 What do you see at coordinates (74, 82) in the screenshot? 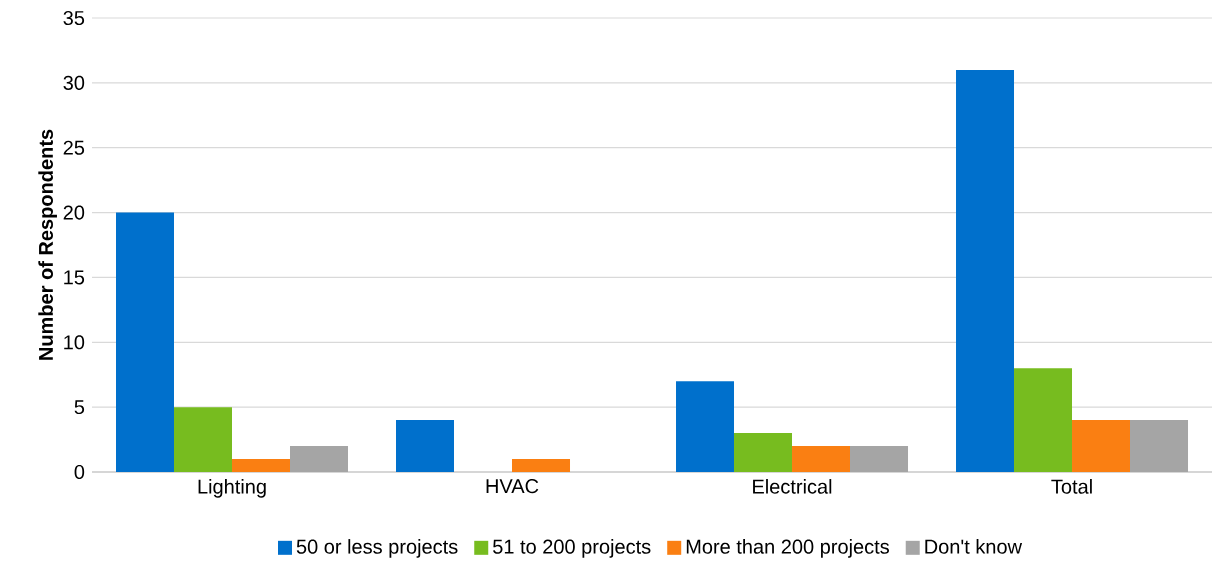
I see `y-tick-label: 30` at bounding box center [74, 82].